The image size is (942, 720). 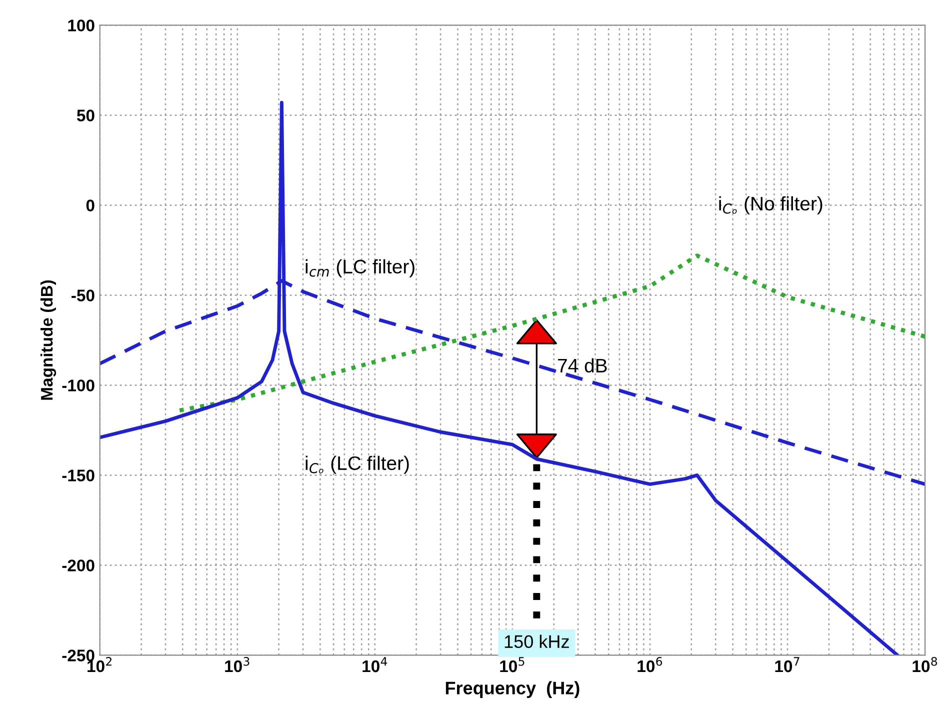 What do you see at coordinates (513, 689) in the screenshot?
I see `x-axis-title: Frequency (Hz)` at bounding box center [513, 689].